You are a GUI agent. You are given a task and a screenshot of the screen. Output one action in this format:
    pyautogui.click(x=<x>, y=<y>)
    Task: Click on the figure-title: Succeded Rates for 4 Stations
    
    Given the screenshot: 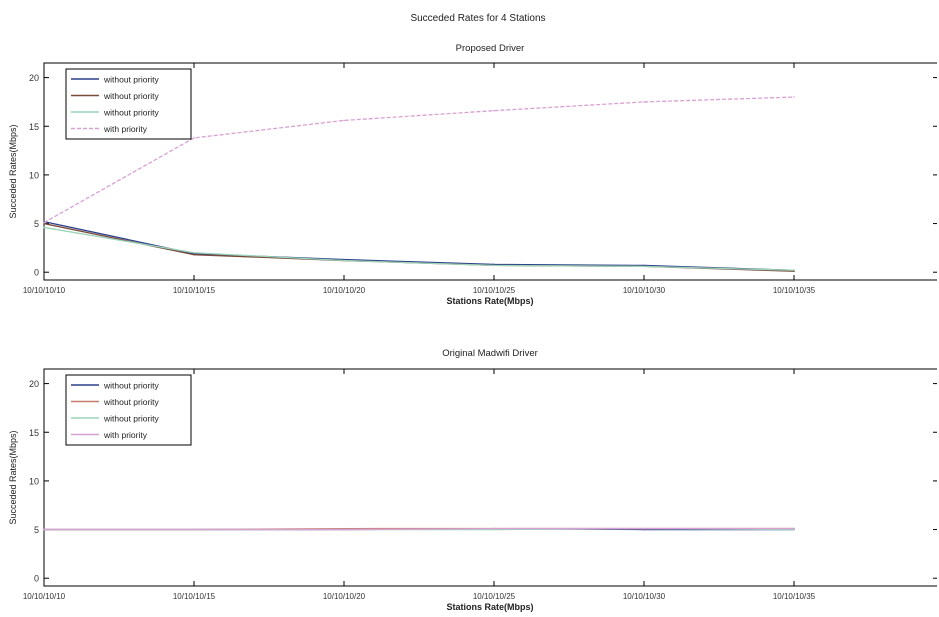 What is the action you would take?
    pyautogui.click(x=477, y=18)
    